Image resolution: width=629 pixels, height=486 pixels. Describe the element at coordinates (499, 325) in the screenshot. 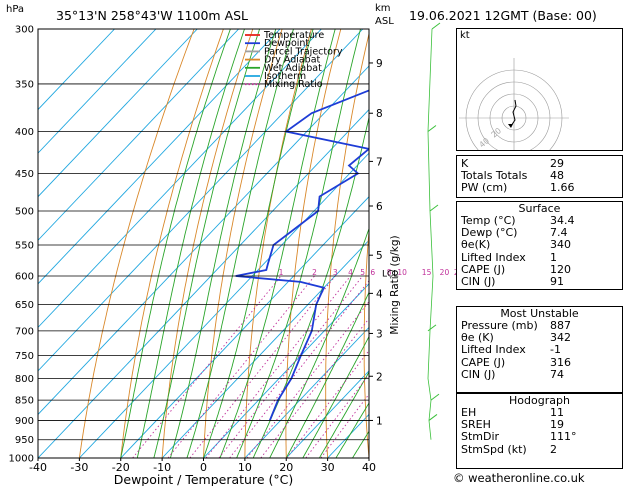

I see `most-unstable-row-label: Pressure (mb)` at that location.